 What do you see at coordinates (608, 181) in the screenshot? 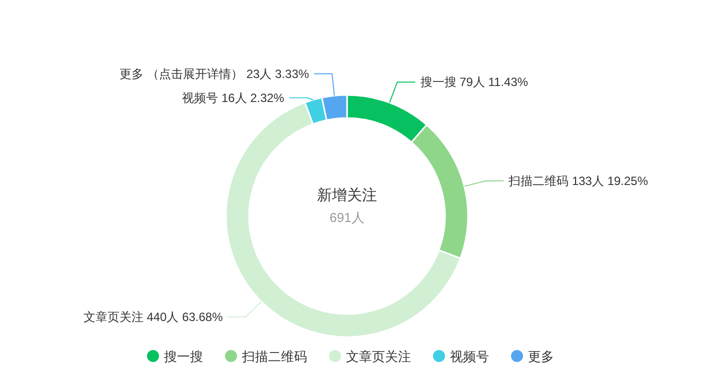
I see `data-label: 133人 19.25%` at bounding box center [608, 181].